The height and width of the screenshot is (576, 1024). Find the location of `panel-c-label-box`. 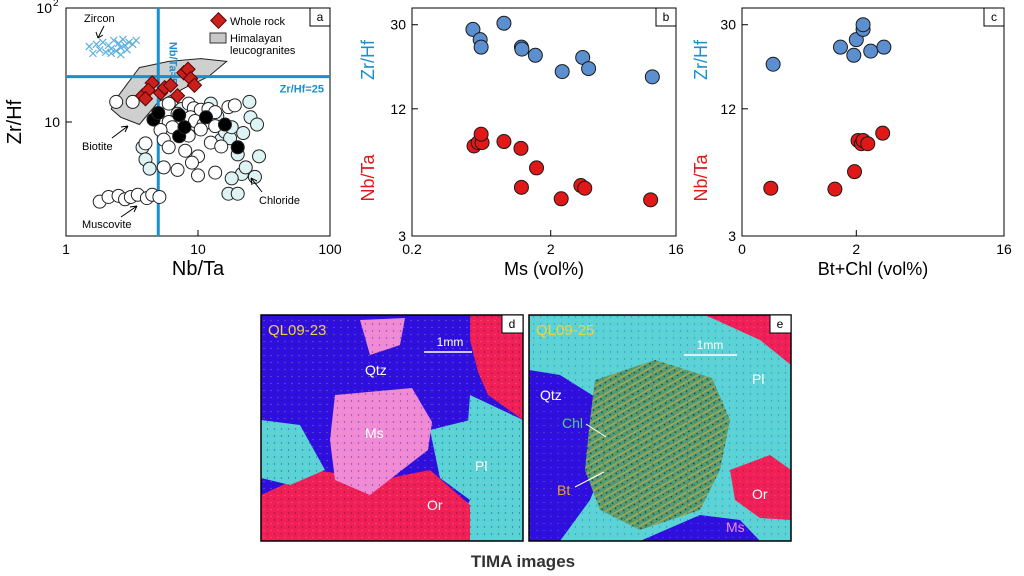

panel-c-label-box is located at coordinates (994, 17).